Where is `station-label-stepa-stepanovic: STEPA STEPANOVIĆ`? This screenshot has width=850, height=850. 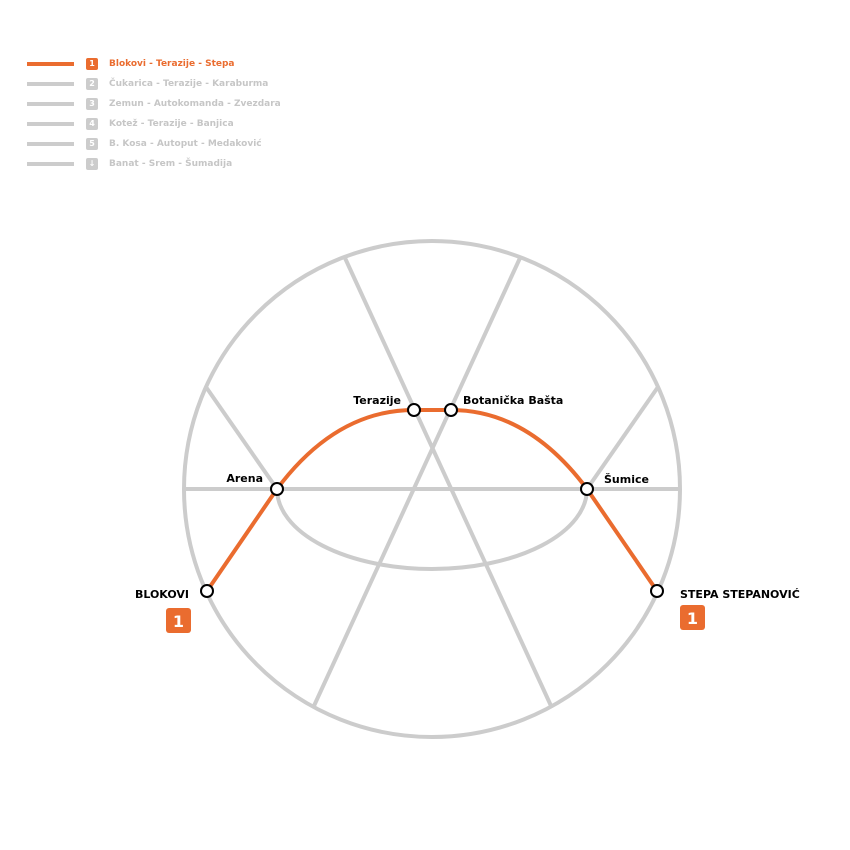 station-label-stepa-stepanovic: STEPA STEPANOVIĆ is located at coordinates (740, 594).